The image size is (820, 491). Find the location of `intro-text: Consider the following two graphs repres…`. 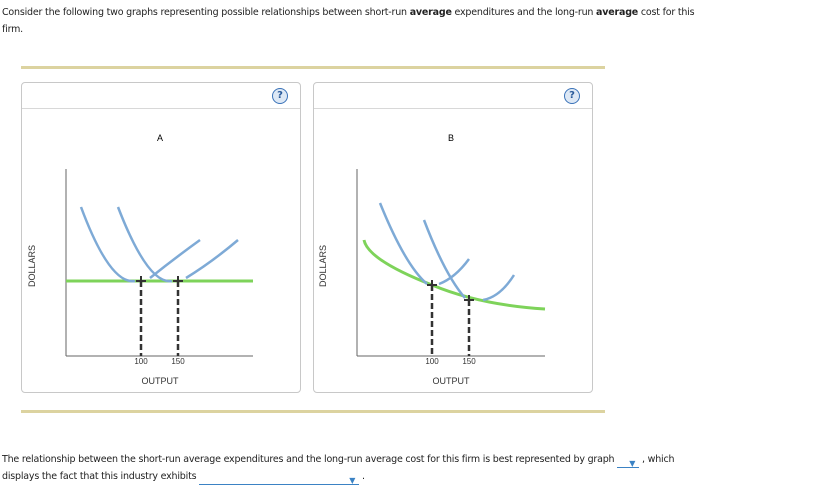

intro-text: Consider the following two graphs repres… is located at coordinates (348, 21).